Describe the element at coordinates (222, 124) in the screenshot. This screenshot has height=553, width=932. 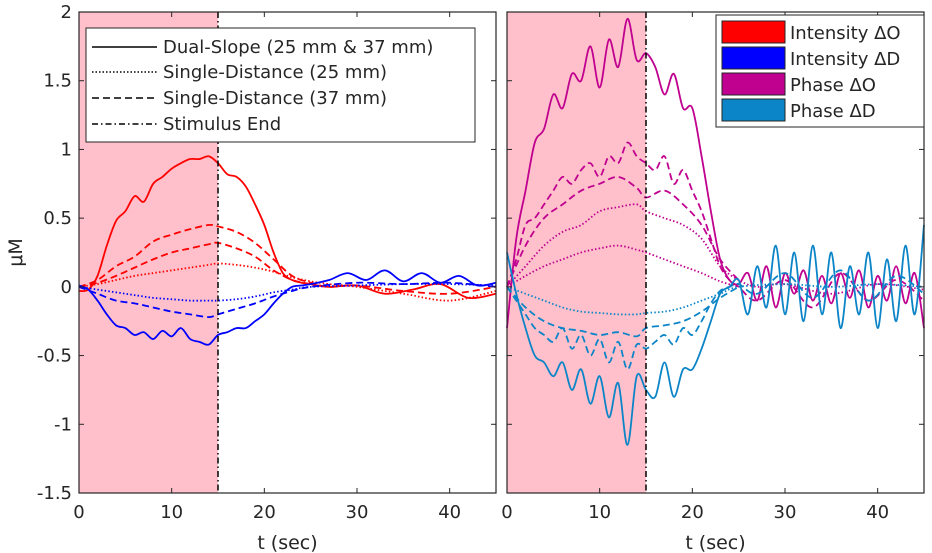
I see `legend-entry-stimulus-end: Stimulus End` at that location.